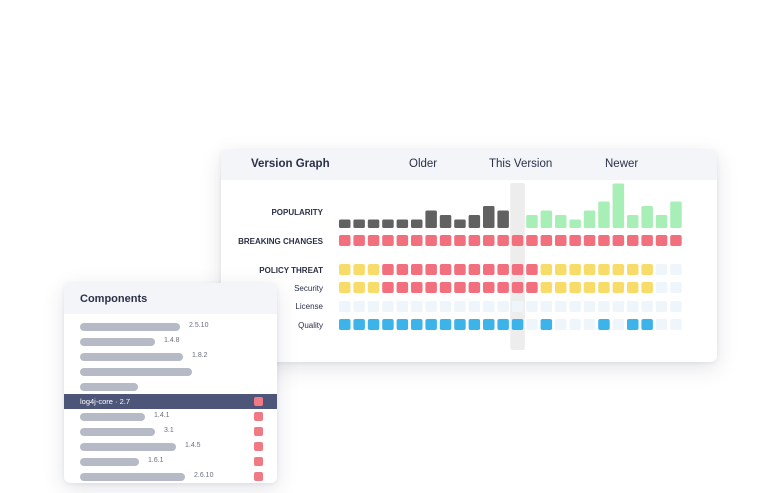  Describe the element at coordinates (170, 401) in the screenshot. I see `component-row-selected: log4j-core · 2.7` at that location.